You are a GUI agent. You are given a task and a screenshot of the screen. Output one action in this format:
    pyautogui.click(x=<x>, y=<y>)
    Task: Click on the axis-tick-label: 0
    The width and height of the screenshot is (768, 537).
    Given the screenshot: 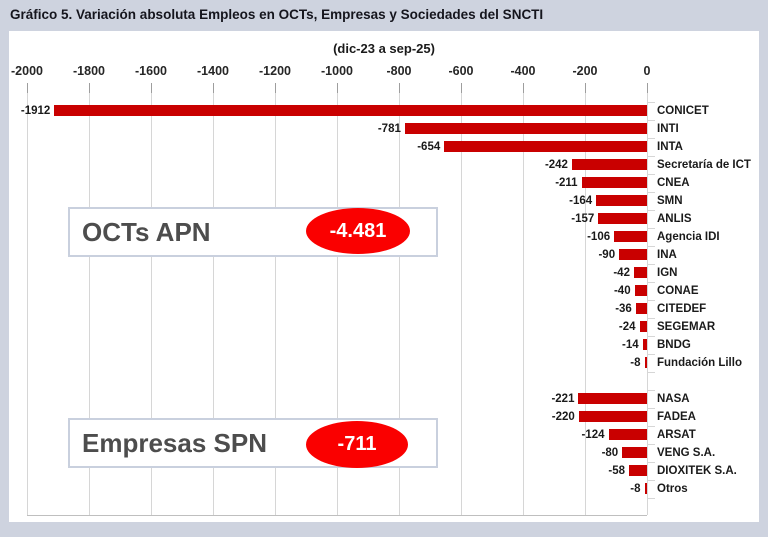 What is the action you would take?
    pyautogui.click(x=647, y=71)
    